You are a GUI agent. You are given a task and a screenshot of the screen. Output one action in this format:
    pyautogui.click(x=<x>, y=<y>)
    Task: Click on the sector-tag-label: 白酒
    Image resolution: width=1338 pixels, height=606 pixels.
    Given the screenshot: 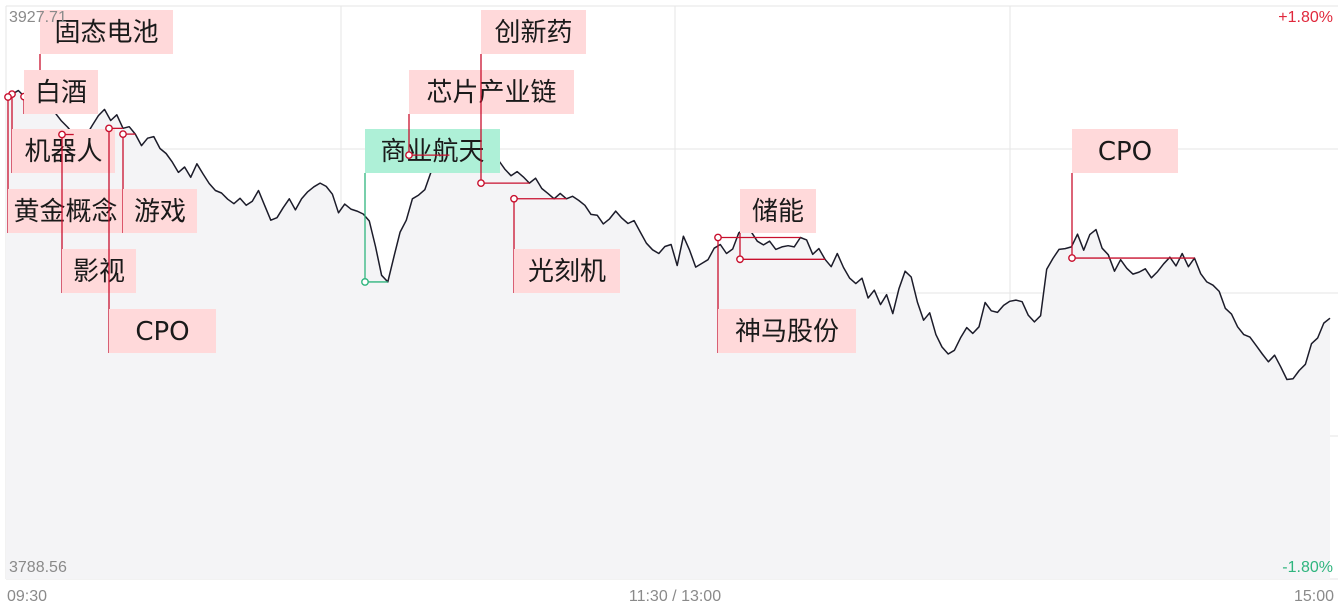 What is the action you would take?
    pyautogui.click(x=61, y=93)
    